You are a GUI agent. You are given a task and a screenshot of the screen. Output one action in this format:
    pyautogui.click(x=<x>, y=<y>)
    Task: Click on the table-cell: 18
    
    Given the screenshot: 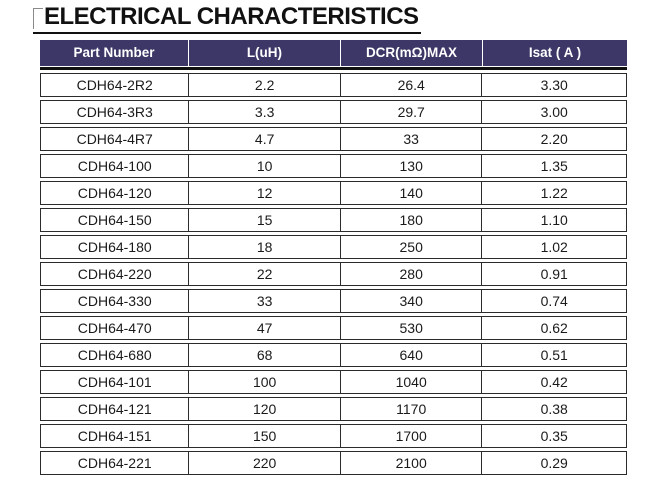 What is the action you would take?
    pyautogui.click(x=264, y=247)
    